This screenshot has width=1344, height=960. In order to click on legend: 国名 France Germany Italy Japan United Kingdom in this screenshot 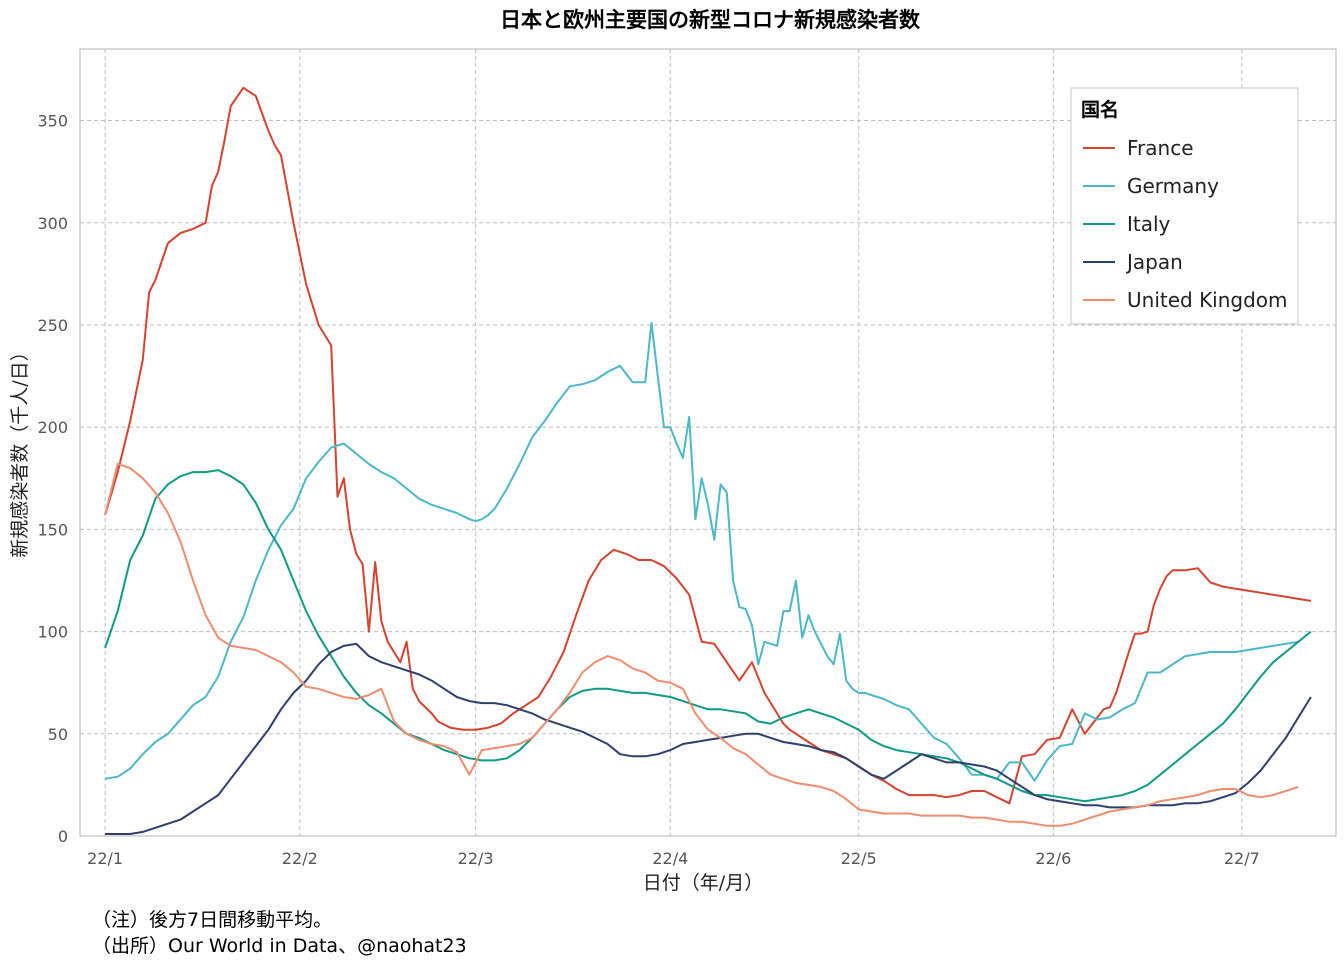, I will do `click(1184, 206)`.